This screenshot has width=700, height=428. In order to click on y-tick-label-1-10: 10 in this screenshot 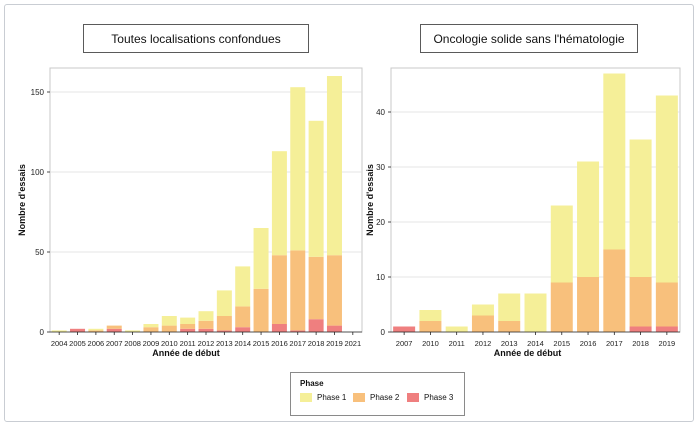, I will do `click(380, 277)`.